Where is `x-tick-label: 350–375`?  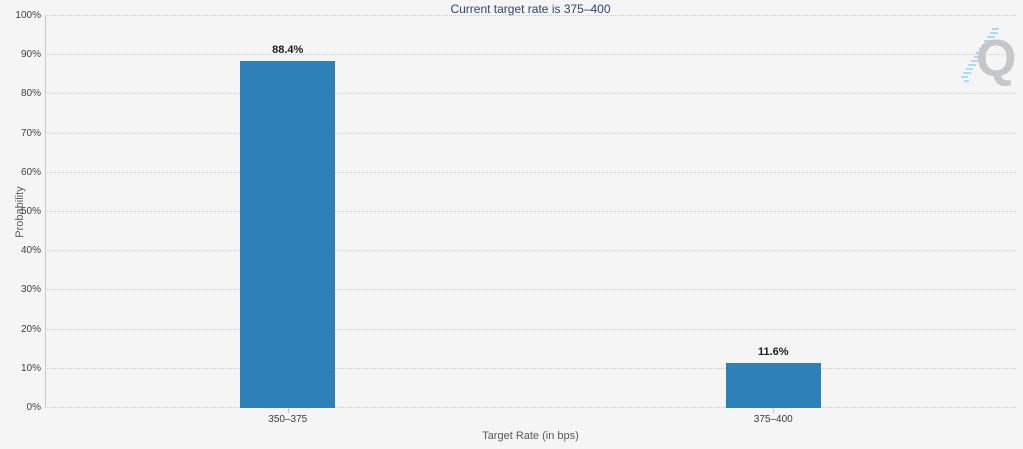 x-tick-label: 350–375 is located at coordinates (288, 419).